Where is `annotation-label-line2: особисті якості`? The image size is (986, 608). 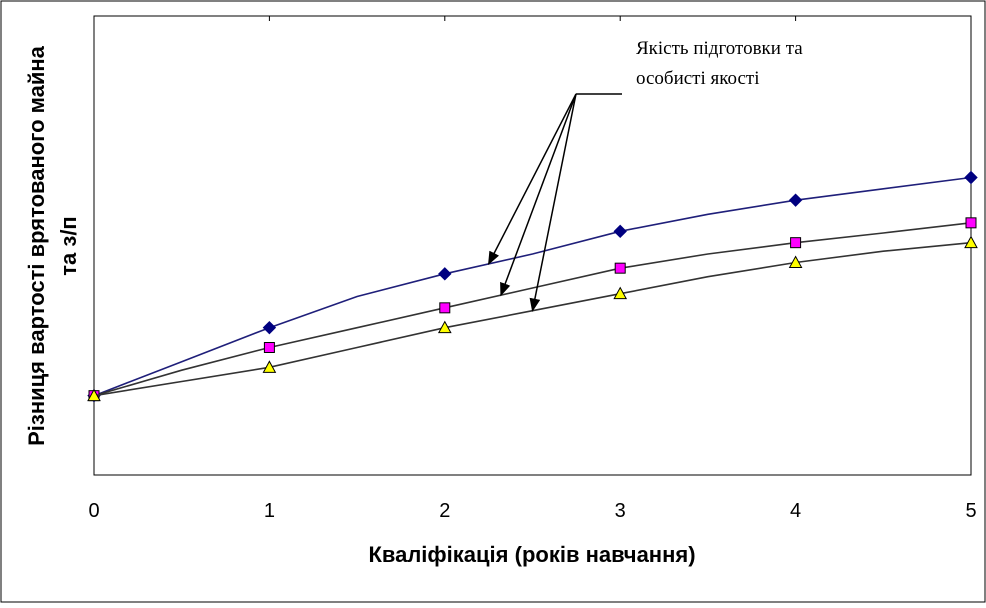 annotation-label-line2: особисті якості is located at coordinates (698, 78).